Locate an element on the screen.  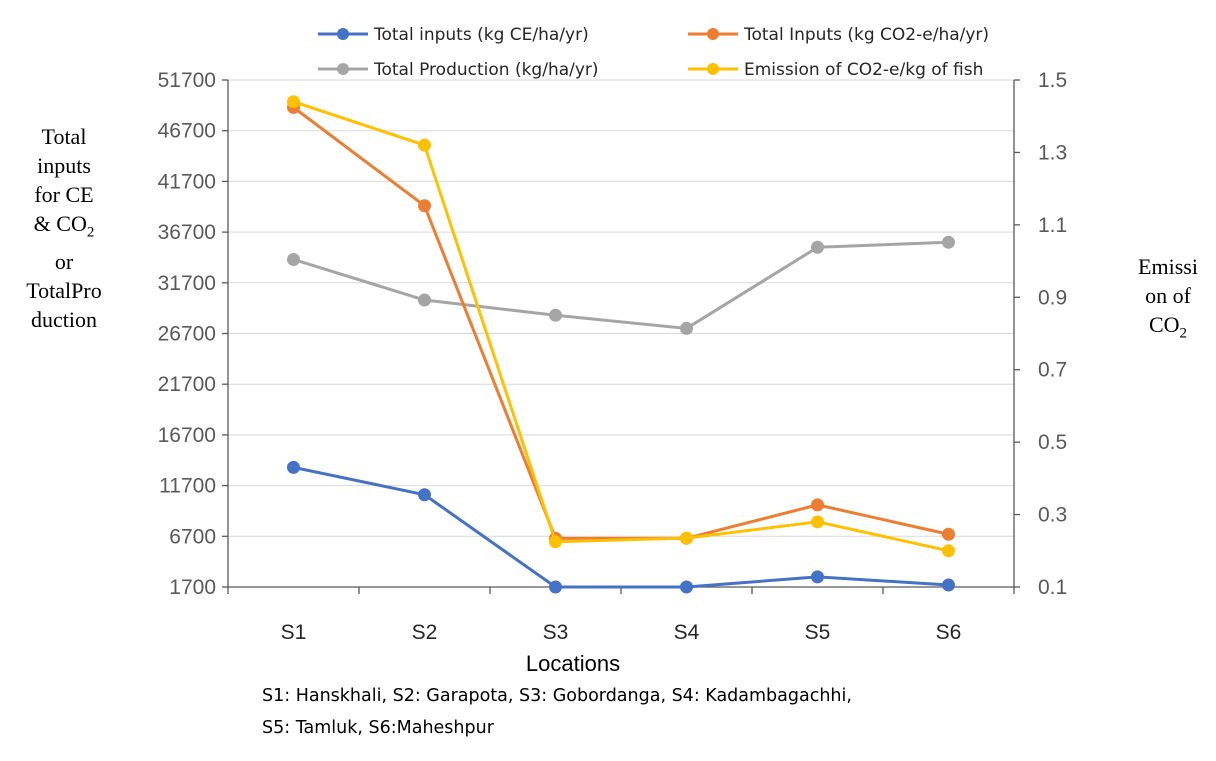
y-left-tick-label: 26700 is located at coordinates (187, 334).